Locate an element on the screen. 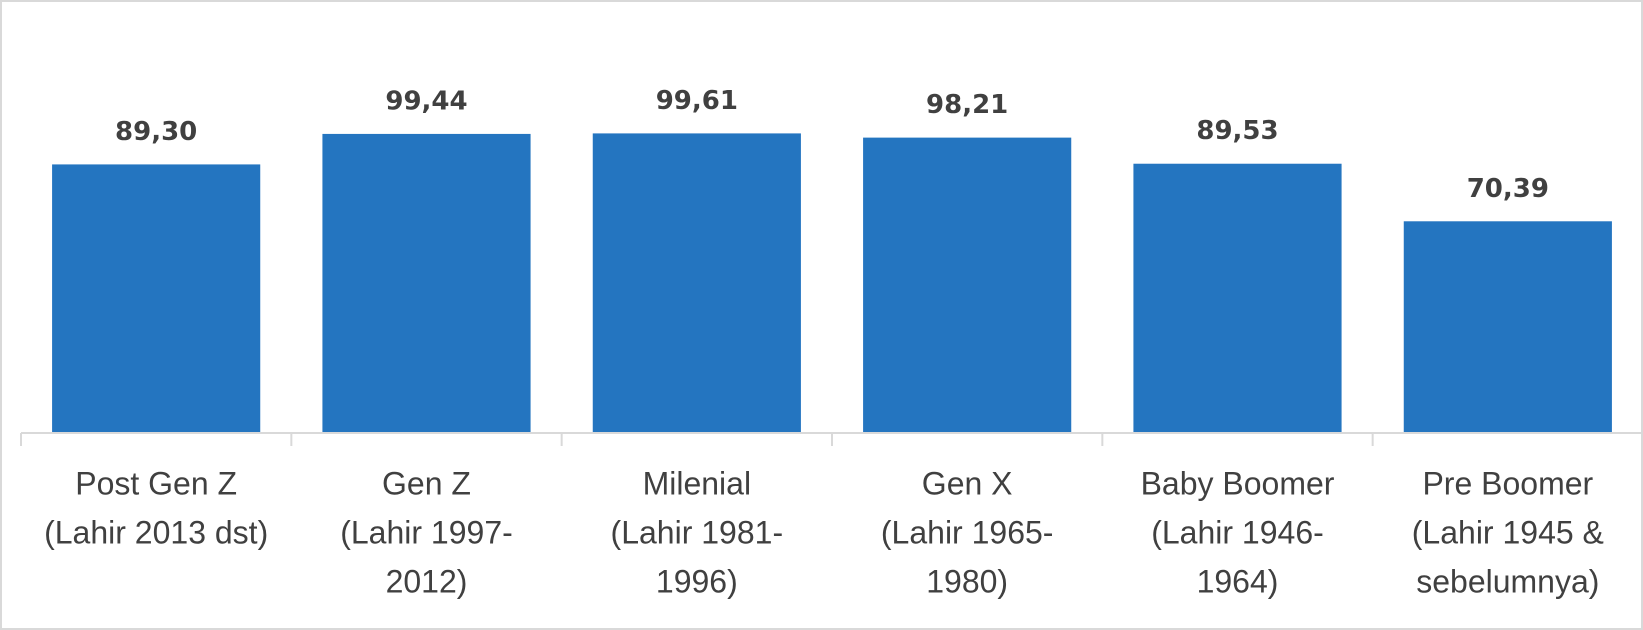 The height and width of the screenshot is (630, 1643). x-tick-label: Pre Boomer is located at coordinates (1507, 483).